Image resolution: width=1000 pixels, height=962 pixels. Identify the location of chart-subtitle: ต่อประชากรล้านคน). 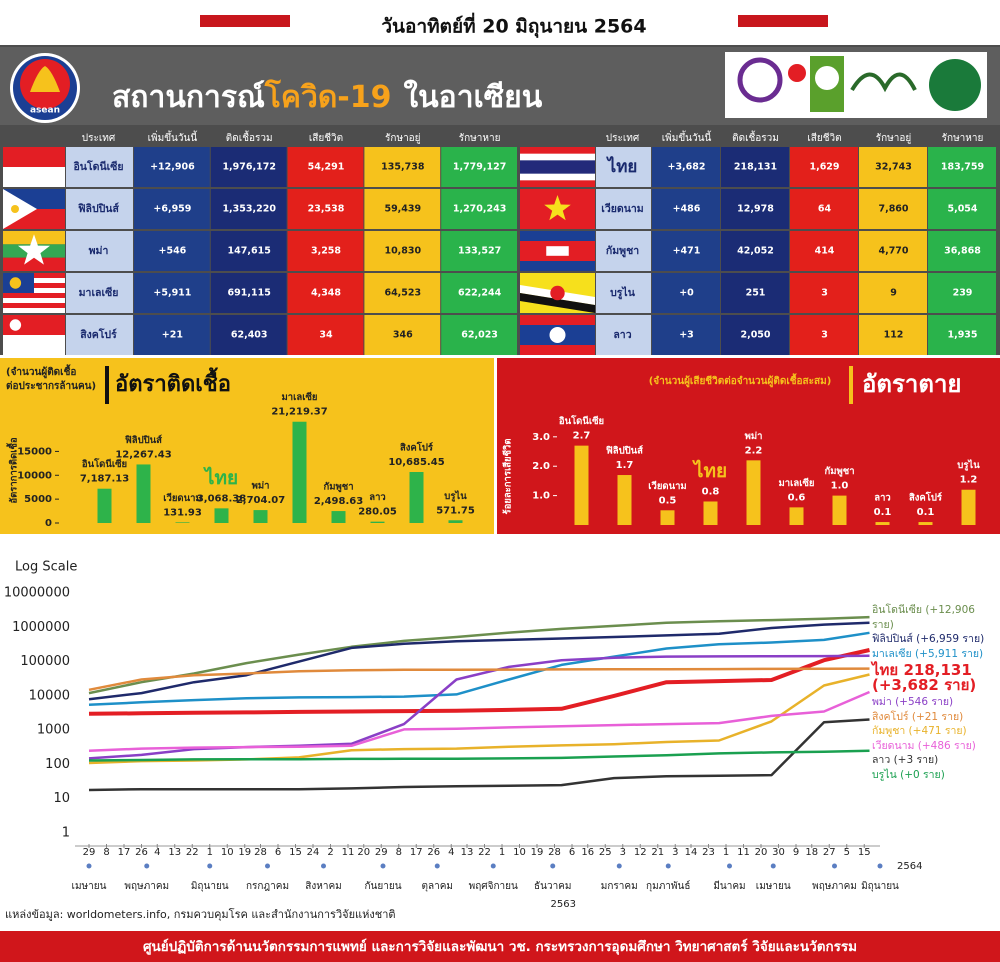
(51, 386).